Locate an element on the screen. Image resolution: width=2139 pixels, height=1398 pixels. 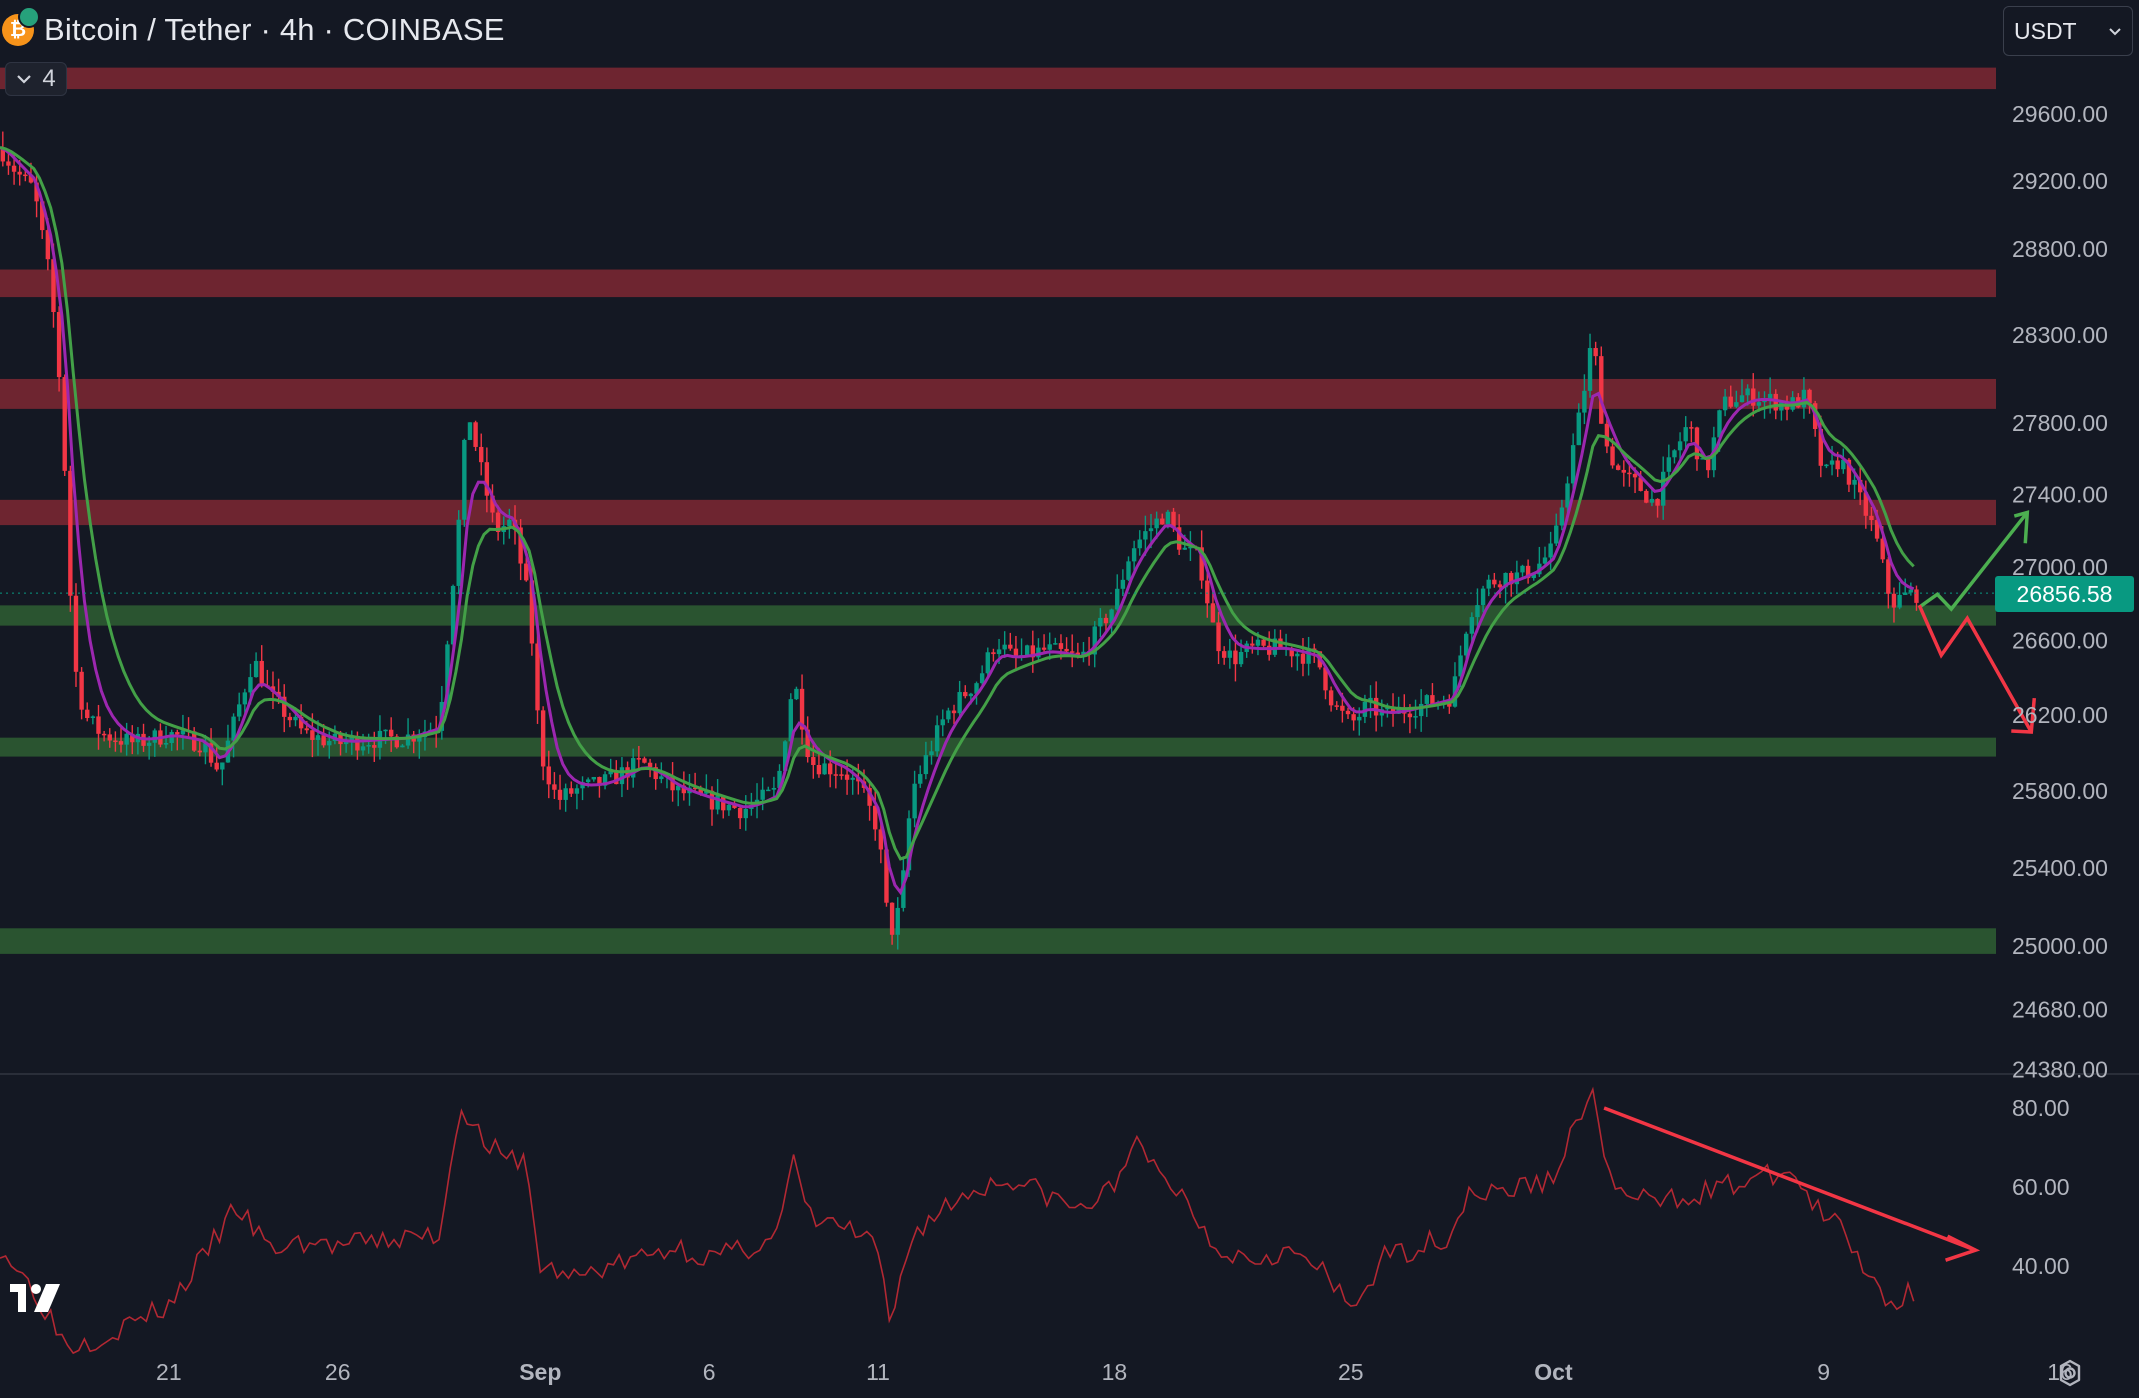
currency-label: USDT is located at coordinates (2045, 30).